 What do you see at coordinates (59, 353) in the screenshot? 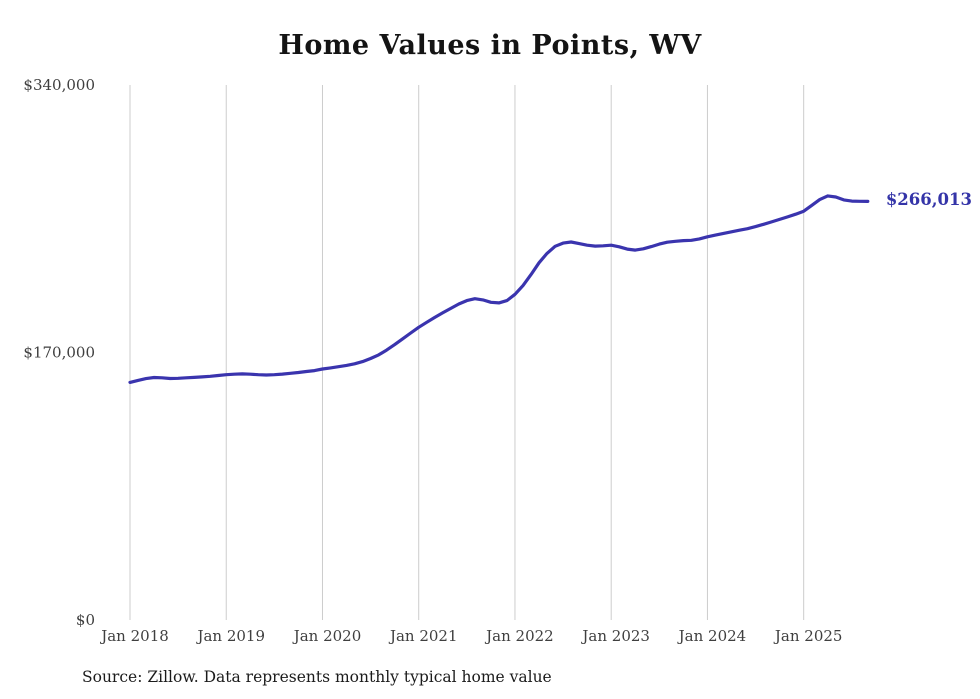
I see `y-tick-label: $170,000` at bounding box center [59, 353].